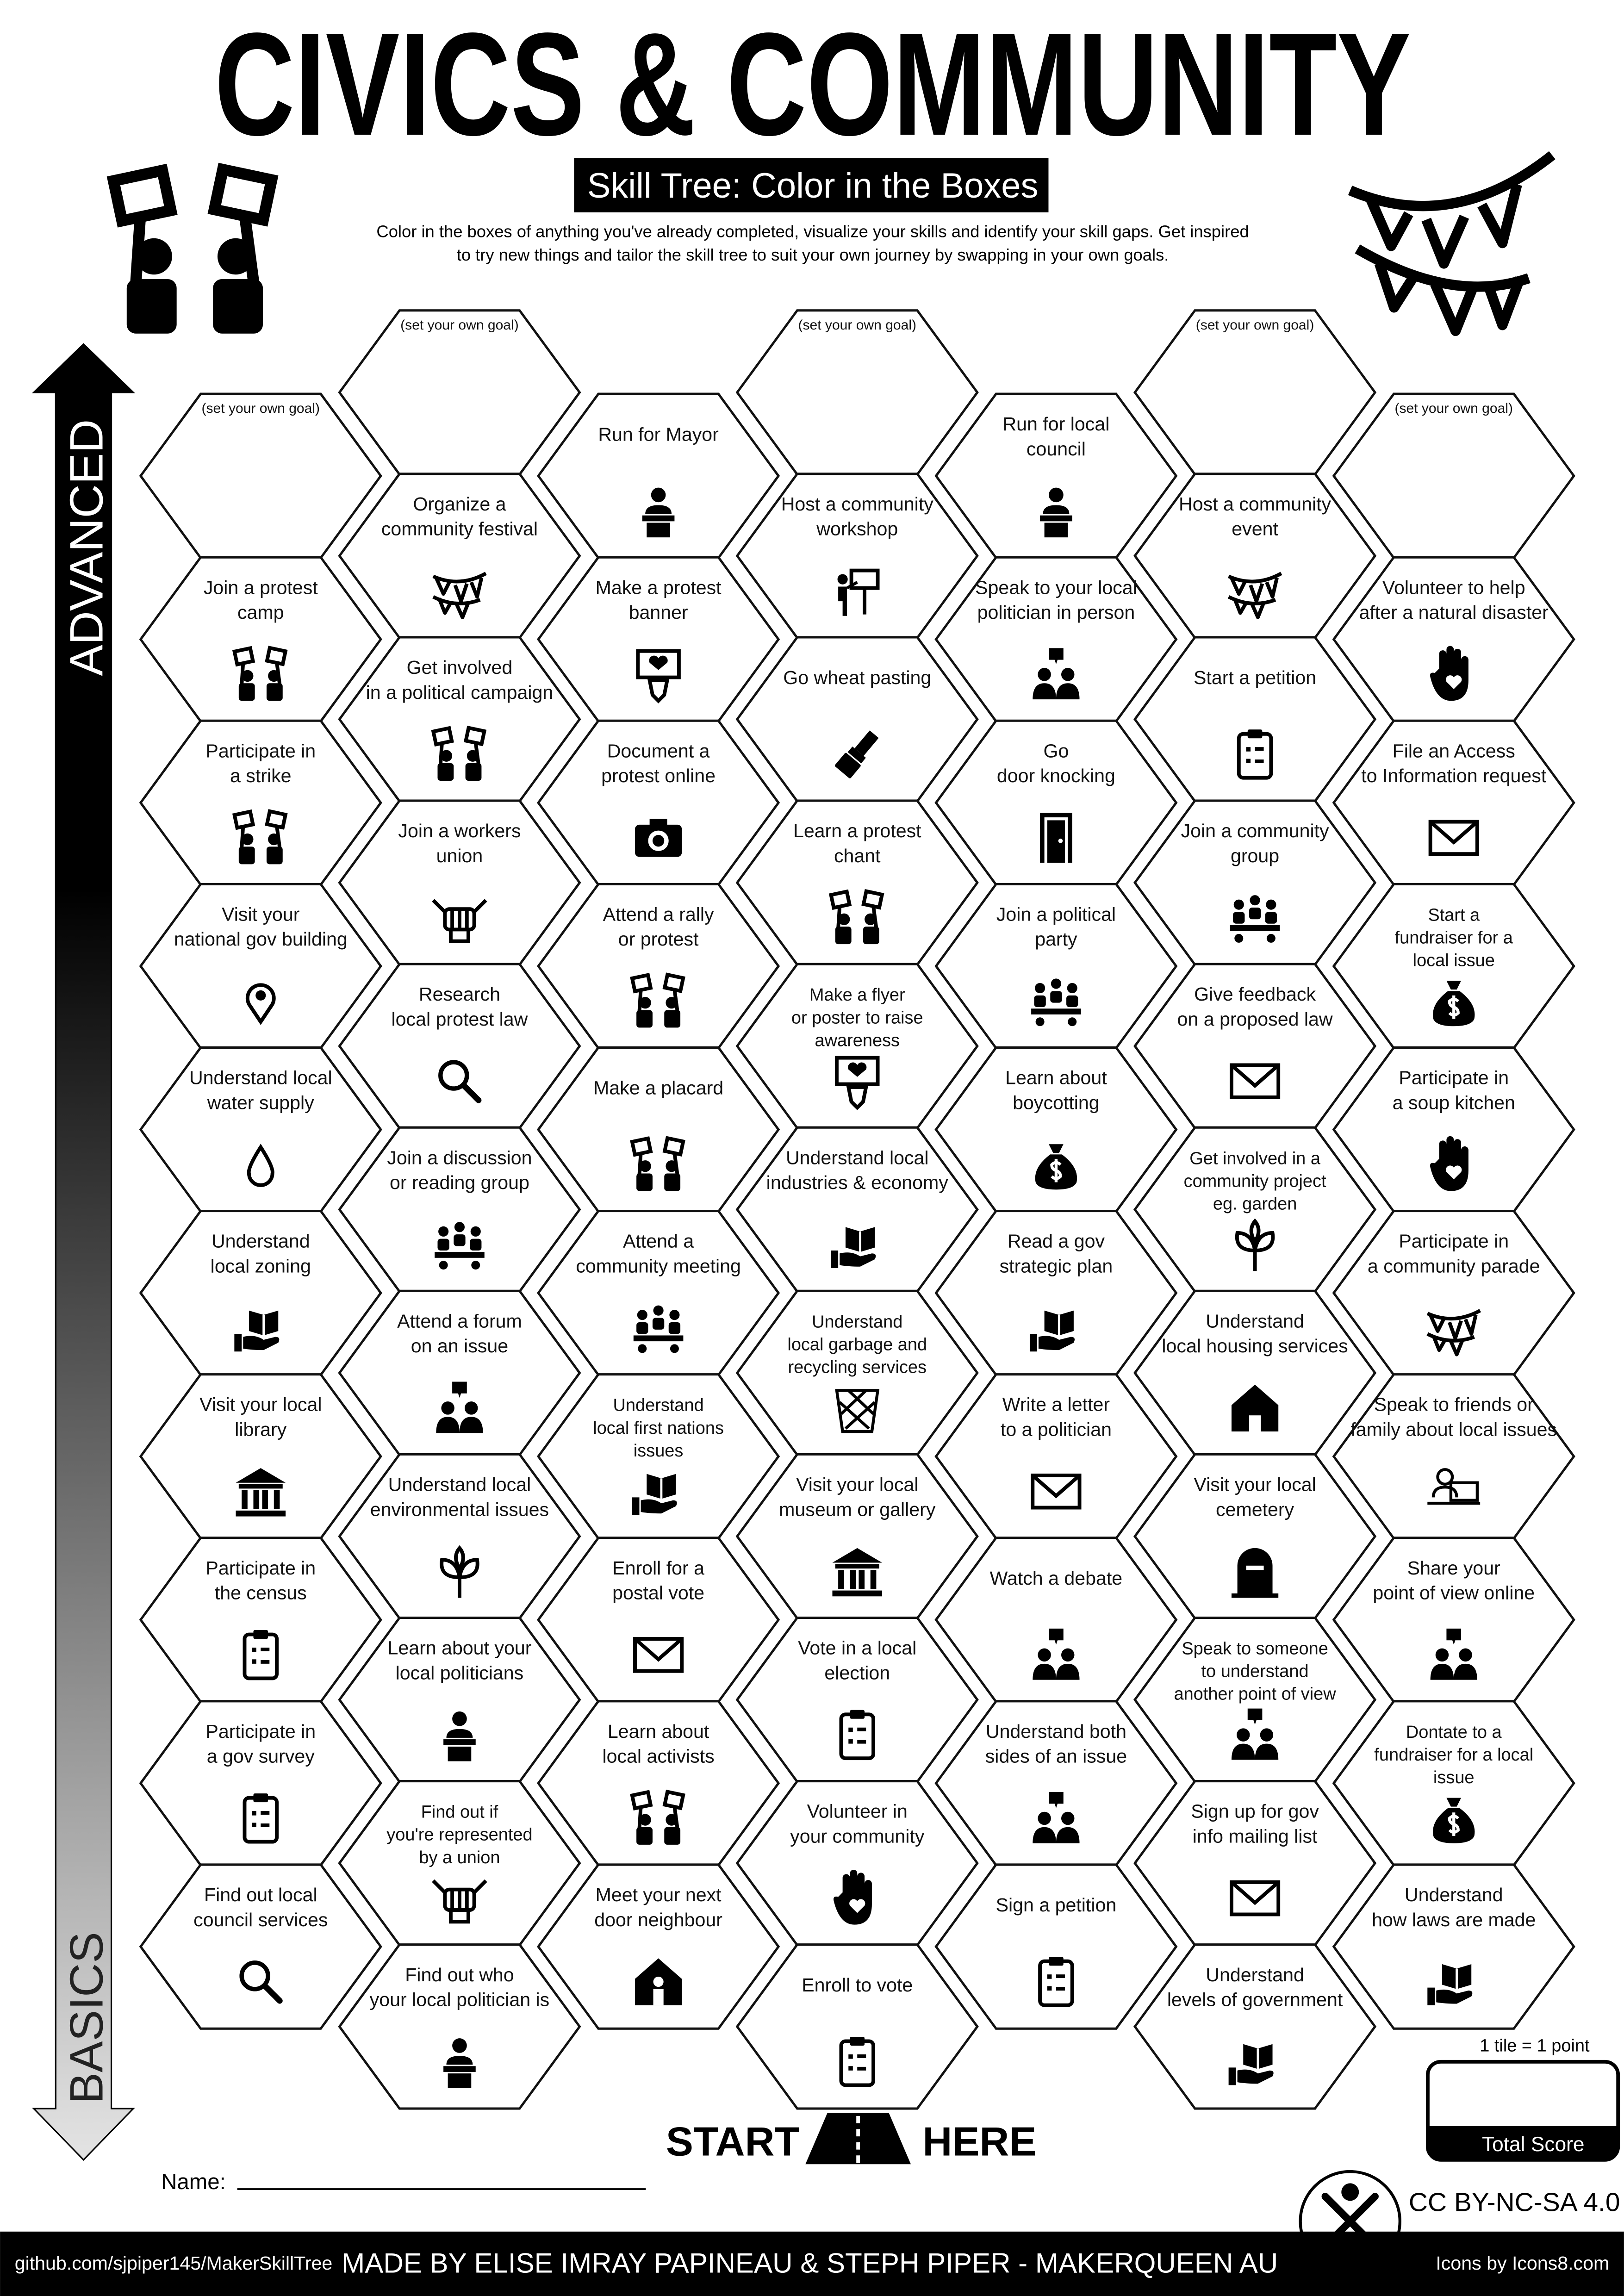 This screenshot has width=1624, height=2296. I want to click on tile-label: Make a flyer, so click(857, 995).